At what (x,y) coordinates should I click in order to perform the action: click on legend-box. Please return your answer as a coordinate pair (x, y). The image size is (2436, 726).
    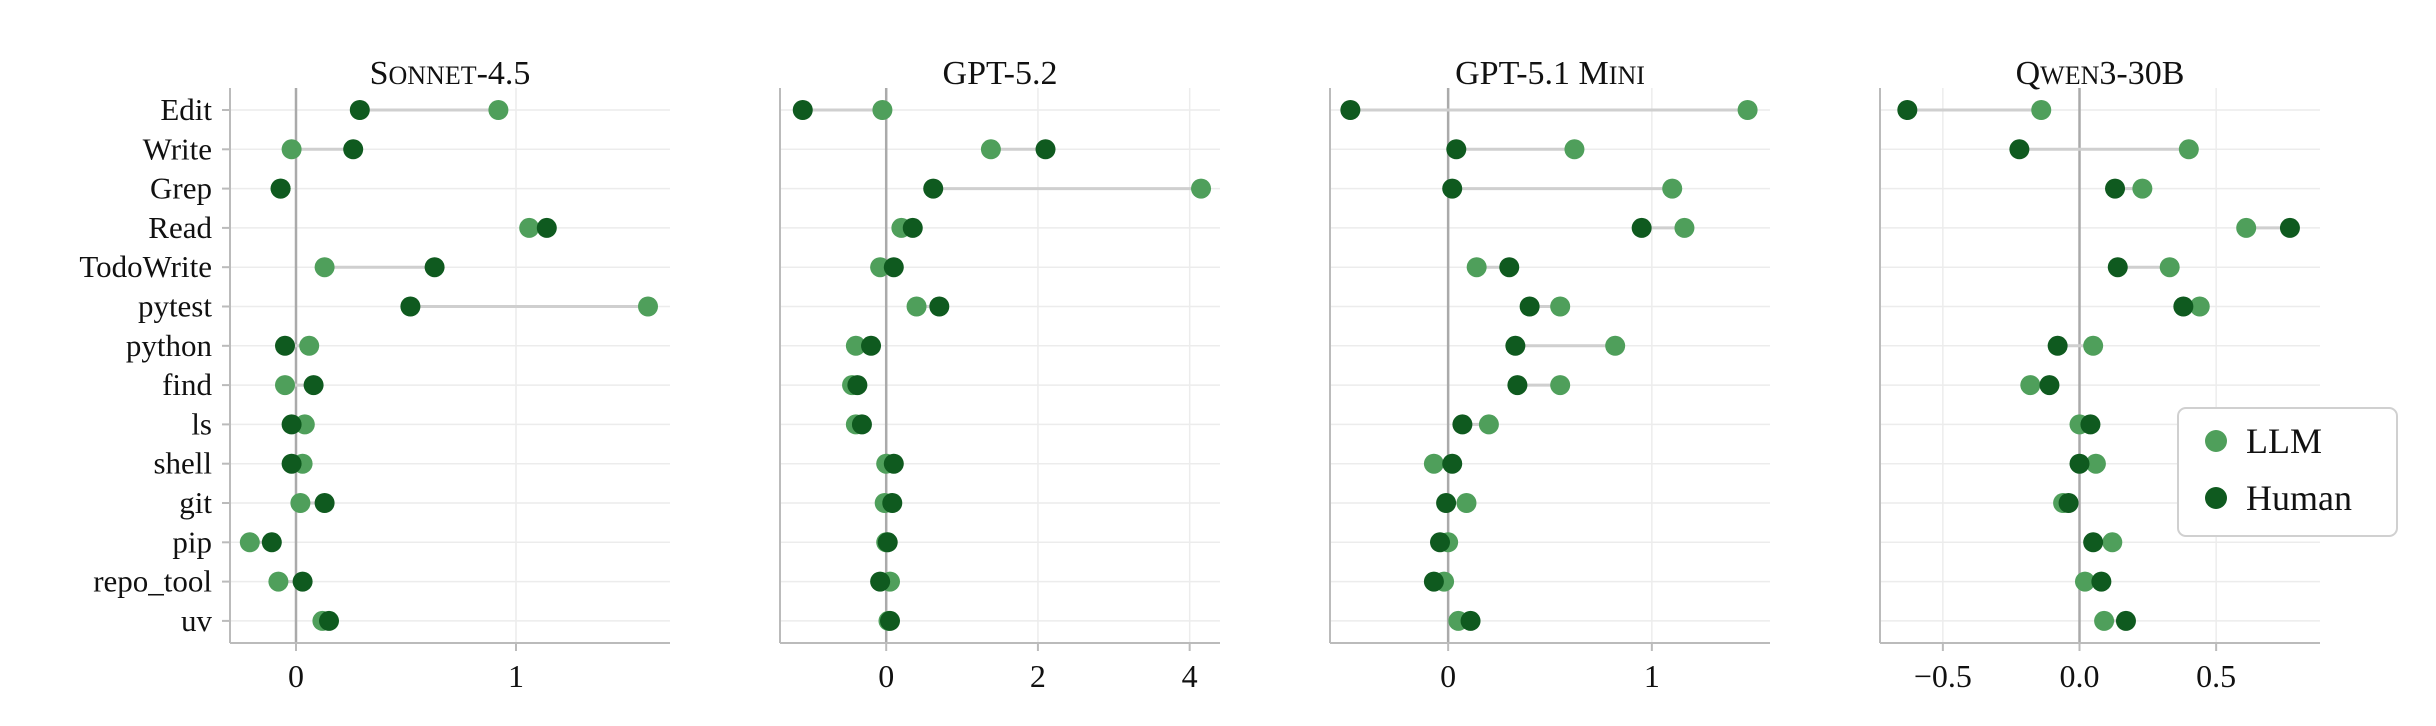
    Looking at the image, I should click on (2287, 472).